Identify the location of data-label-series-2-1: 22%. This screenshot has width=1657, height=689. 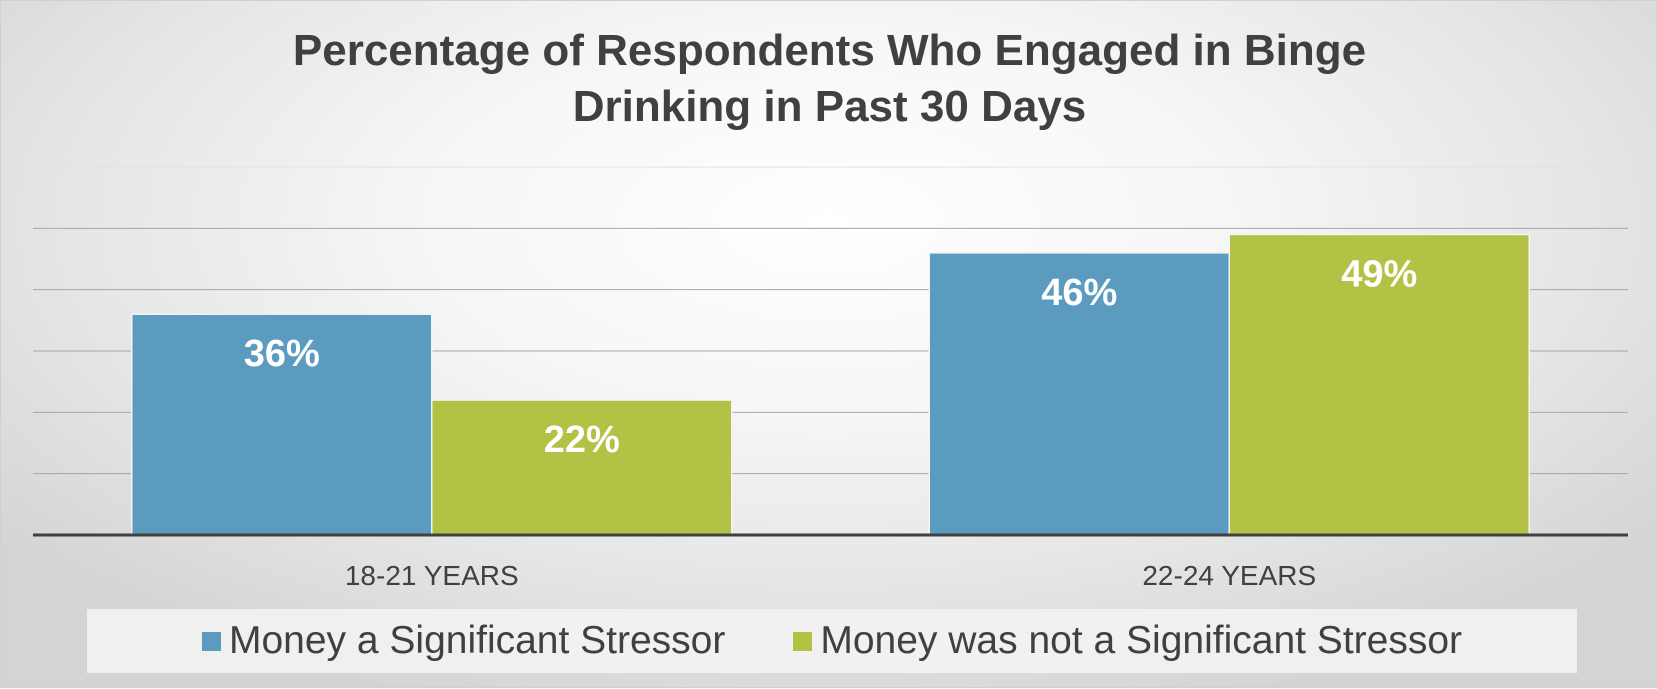
(582, 440).